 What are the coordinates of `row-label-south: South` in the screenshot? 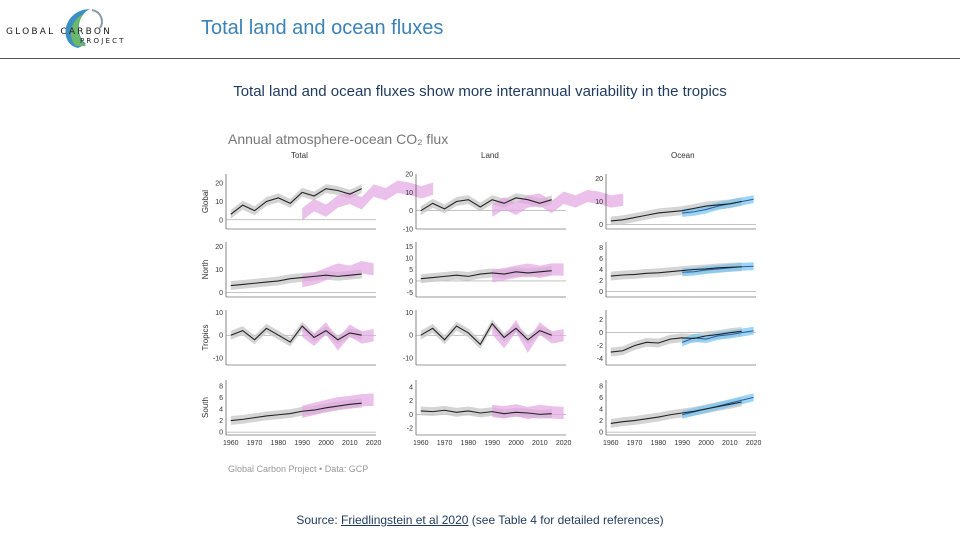 It's located at (205, 407).